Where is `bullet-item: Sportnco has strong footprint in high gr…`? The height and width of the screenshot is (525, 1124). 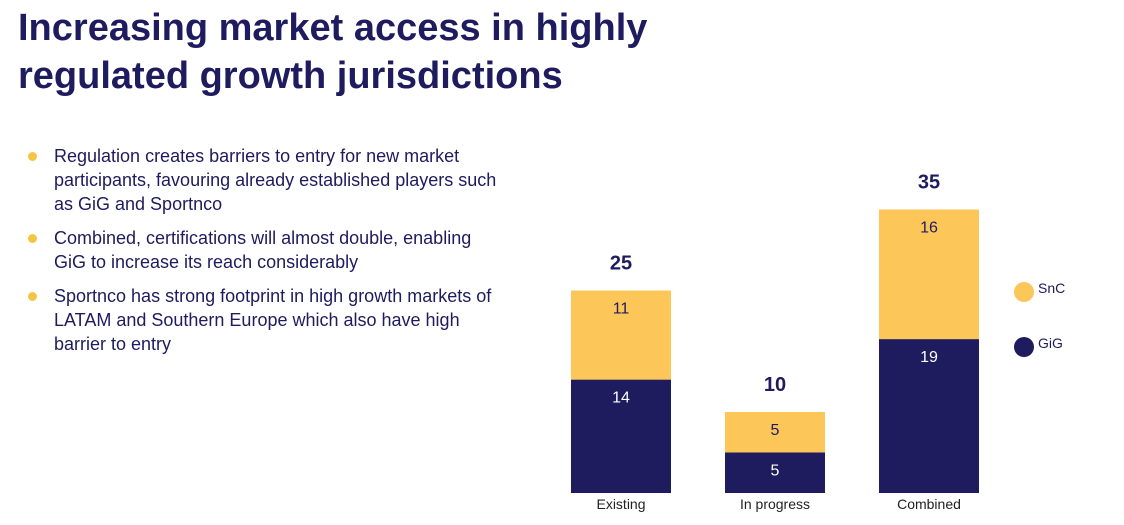 bullet-item: Sportnco has strong footprint in high gr… is located at coordinates (268, 320).